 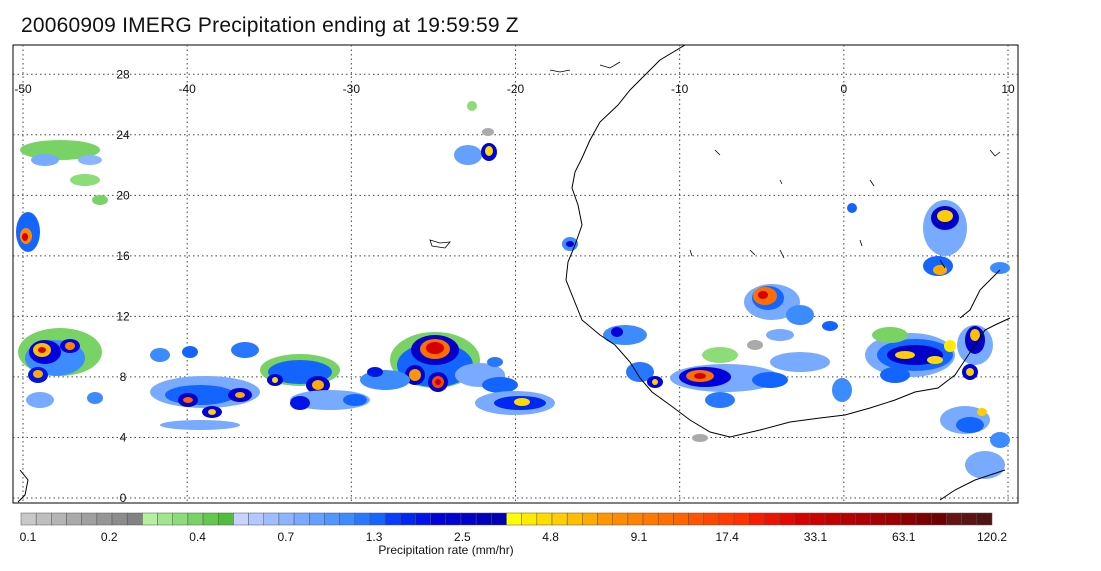 I want to click on longitude-label: 0, so click(x=843, y=89).